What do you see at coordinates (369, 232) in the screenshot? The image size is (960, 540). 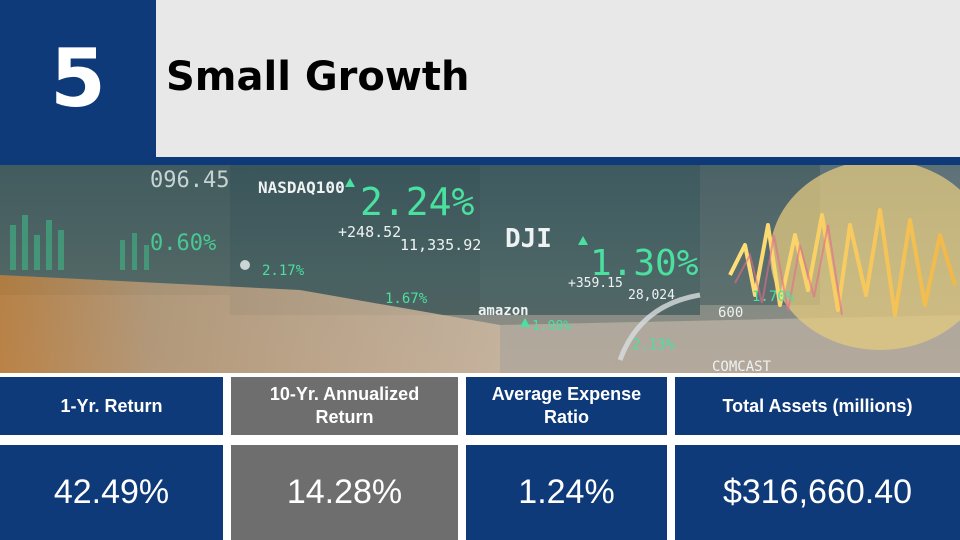 I see `ticker-nasdaq-change: +248.52` at bounding box center [369, 232].